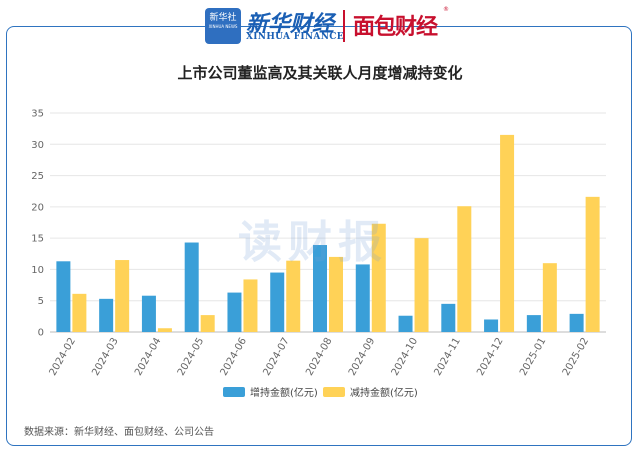 The width and height of the screenshot is (640, 453). I want to click on x-tick-label: 2024-03, so click(105, 357).